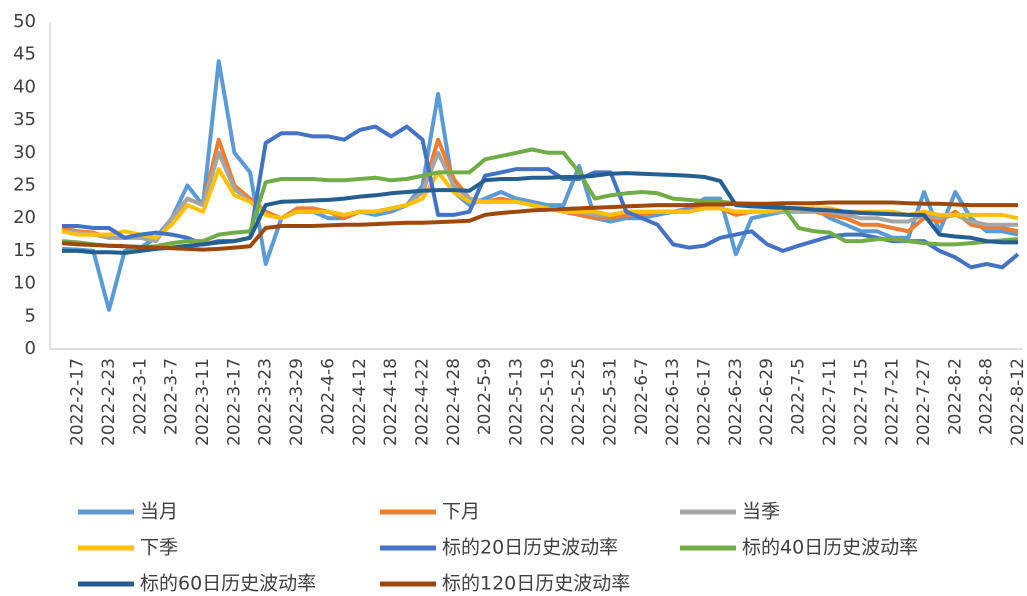 Image resolution: width=1027 pixels, height=596 pixels. I want to click on y-tick-label: 35, so click(24, 119).